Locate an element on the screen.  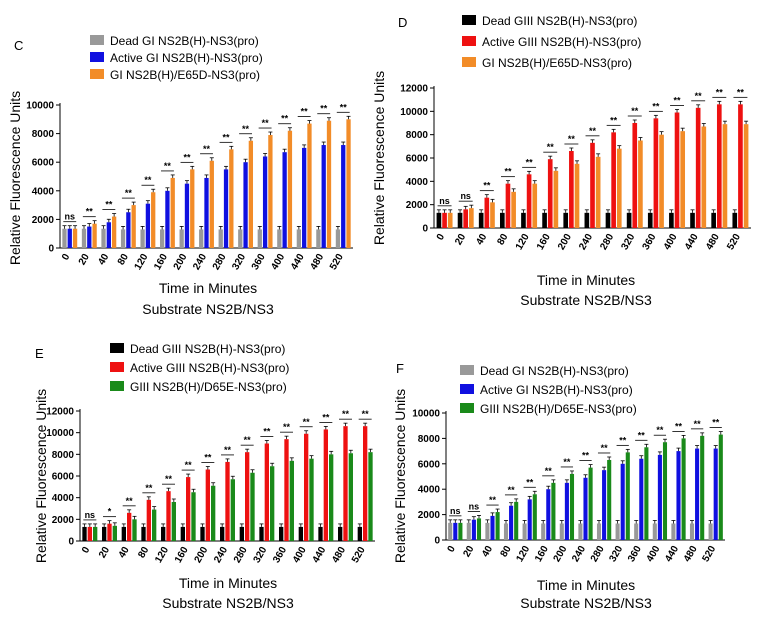
x-axis-title: Time in Minutes is located at coordinates (208, 288).